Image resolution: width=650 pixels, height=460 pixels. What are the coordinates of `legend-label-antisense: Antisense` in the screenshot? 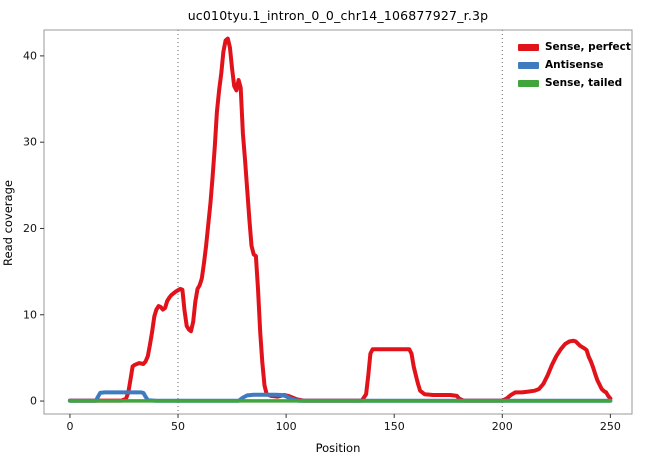 It's located at (574, 65).